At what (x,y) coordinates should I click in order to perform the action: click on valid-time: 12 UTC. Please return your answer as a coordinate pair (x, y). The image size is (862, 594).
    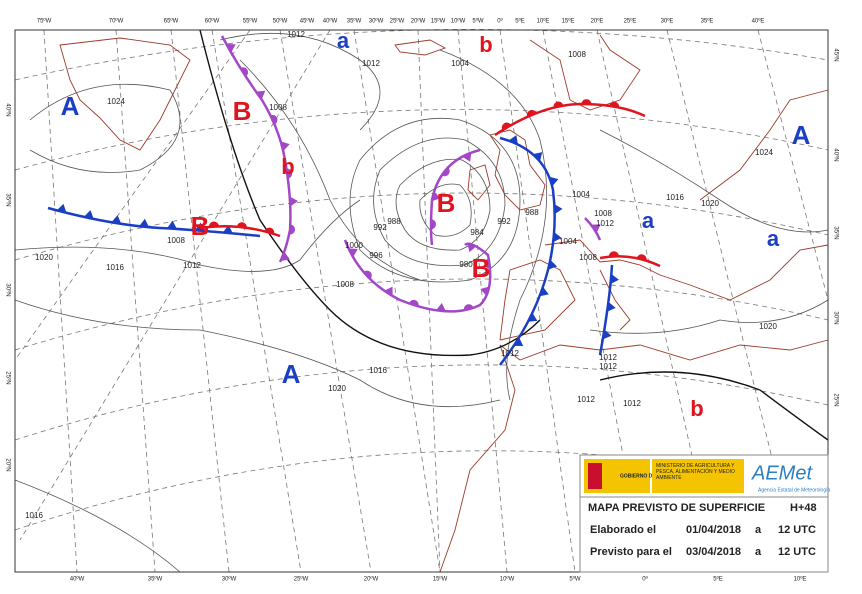
    Looking at the image, I should click on (797, 552).